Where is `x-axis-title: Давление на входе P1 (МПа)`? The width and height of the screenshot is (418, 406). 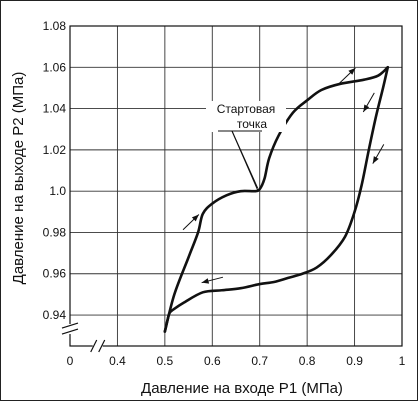 x-axis-title: Давление на входе P1 (МПа) is located at coordinates (242, 388).